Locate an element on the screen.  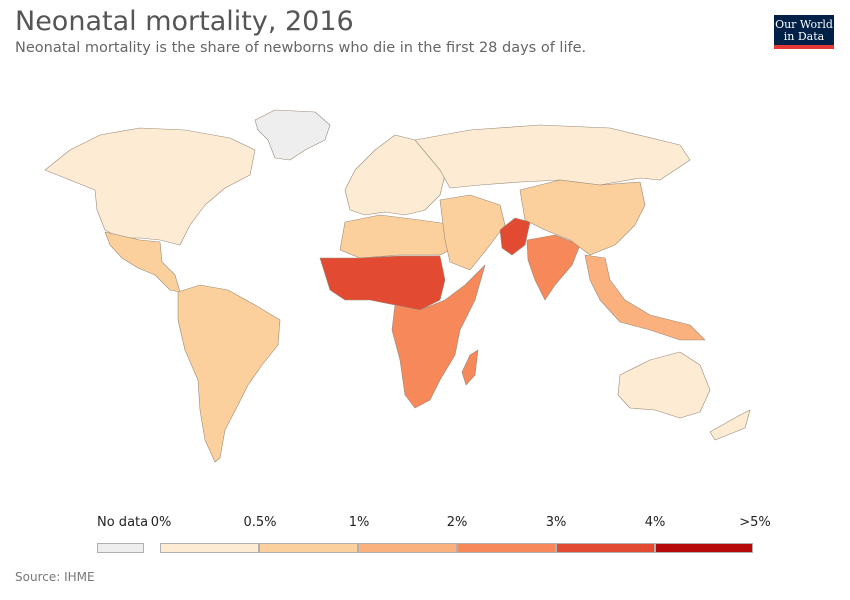
logo-line-2: in Data is located at coordinates (804, 36).